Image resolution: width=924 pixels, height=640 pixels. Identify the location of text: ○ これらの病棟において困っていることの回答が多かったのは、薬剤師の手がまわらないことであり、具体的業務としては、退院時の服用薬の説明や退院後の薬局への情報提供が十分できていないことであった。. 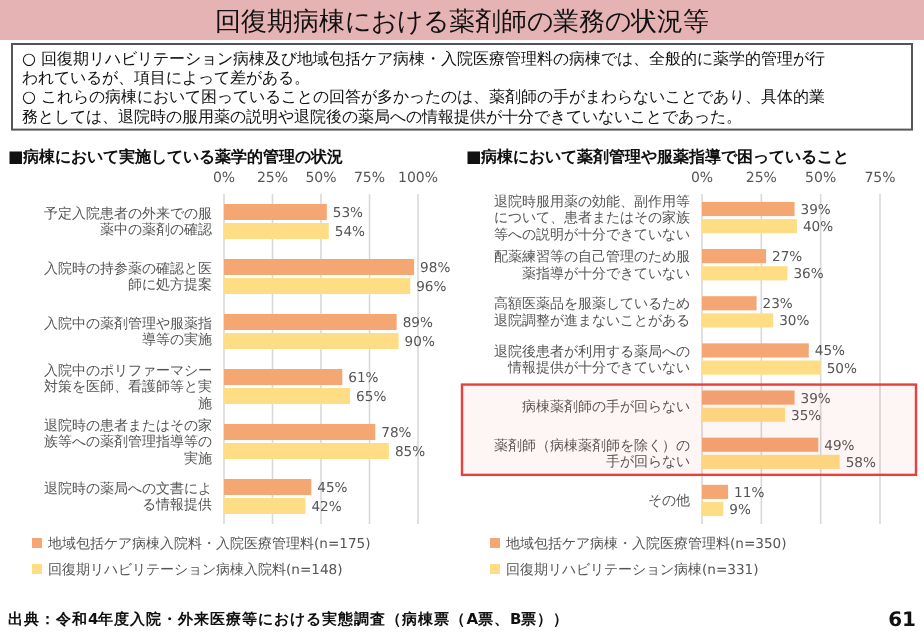
(424, 107).